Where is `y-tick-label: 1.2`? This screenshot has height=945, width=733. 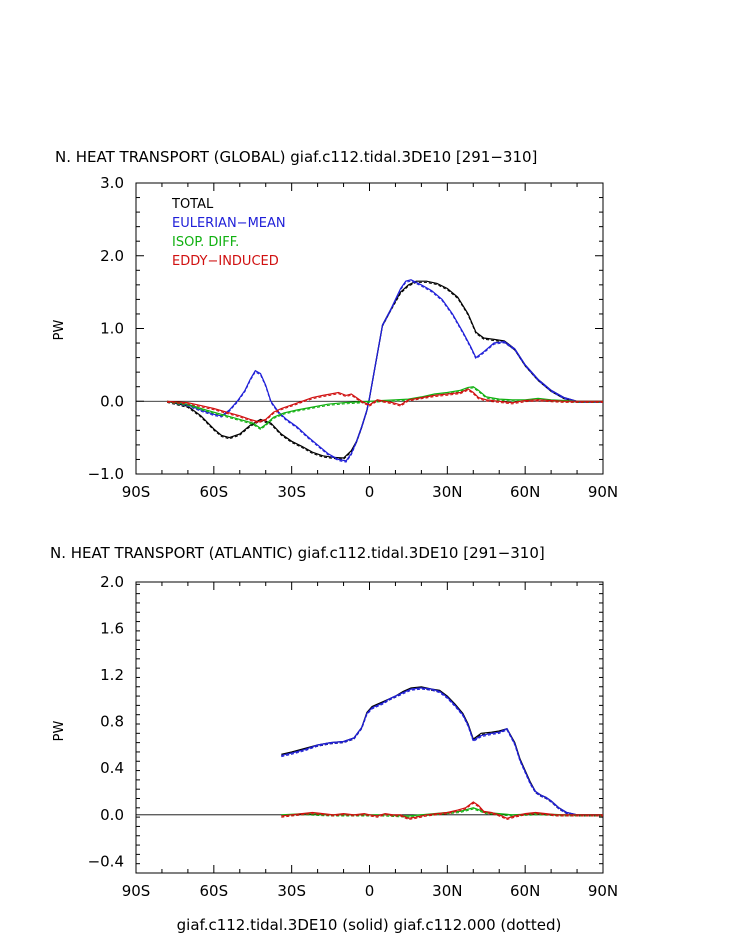
y-tick-label: 1.2 is located at coordinates (112, 675).